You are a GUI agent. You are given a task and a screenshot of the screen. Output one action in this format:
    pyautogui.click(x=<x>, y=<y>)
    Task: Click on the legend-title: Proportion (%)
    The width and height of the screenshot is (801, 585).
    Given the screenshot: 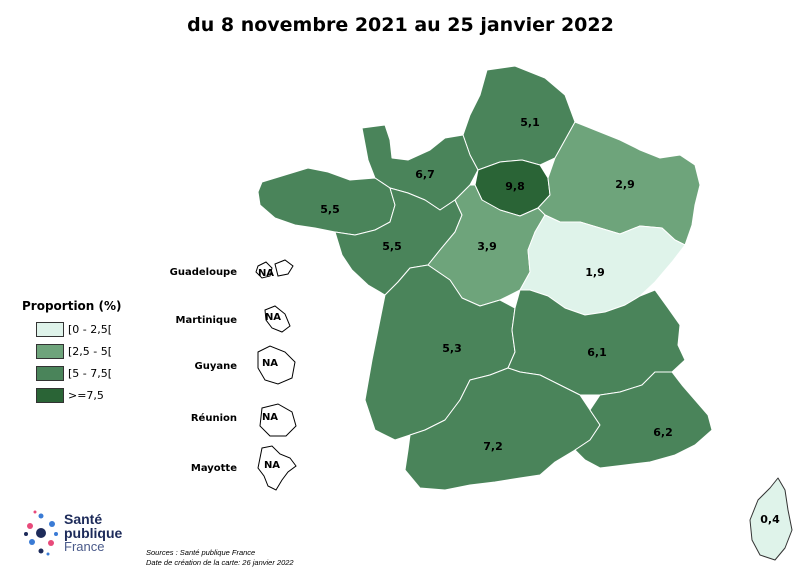 What is the action you would take?
    pyautogui.click(x=72, y=306)
    